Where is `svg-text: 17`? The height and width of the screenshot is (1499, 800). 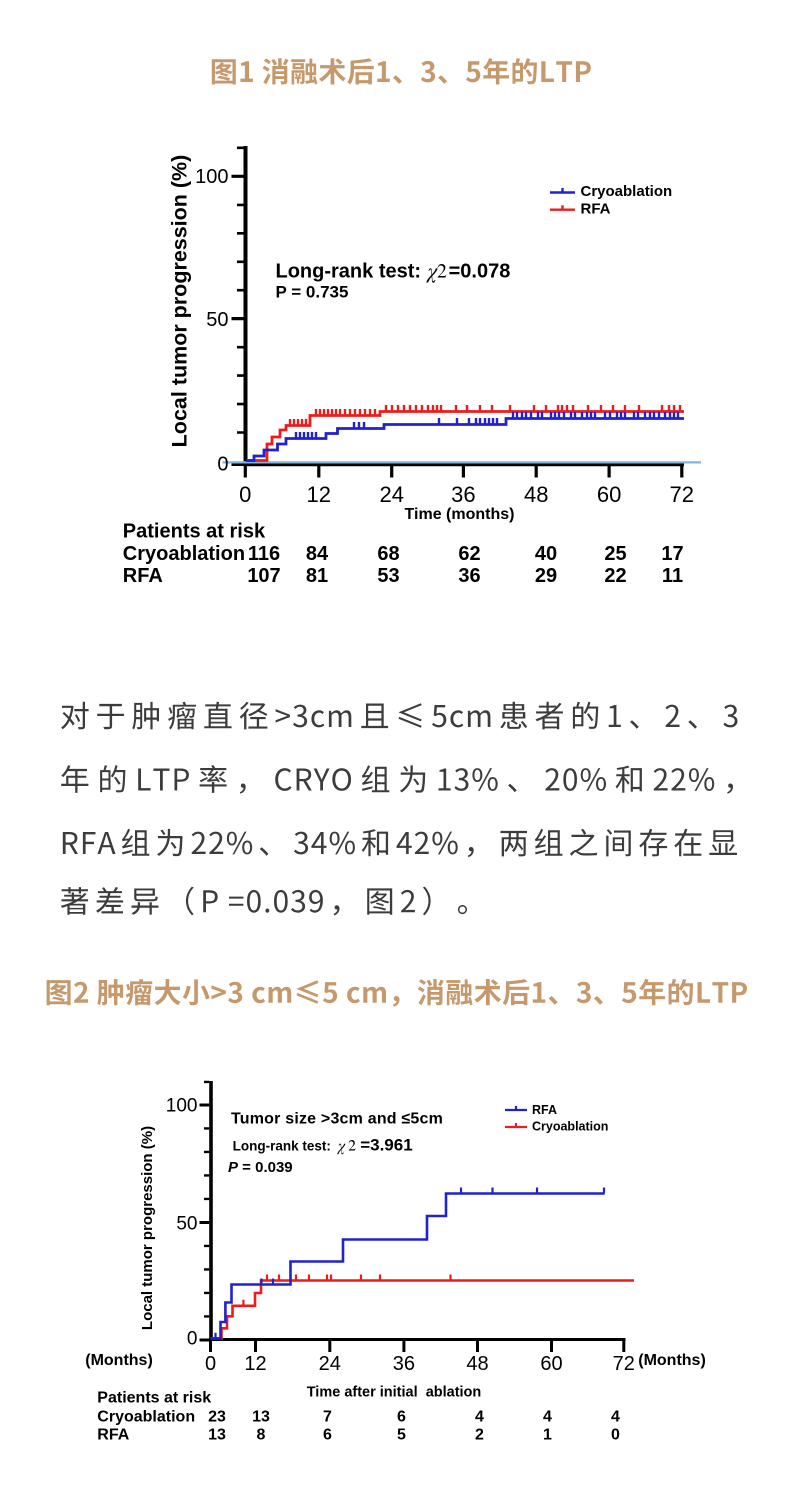
svg-text: 17 is located at coordinates (672, 554).